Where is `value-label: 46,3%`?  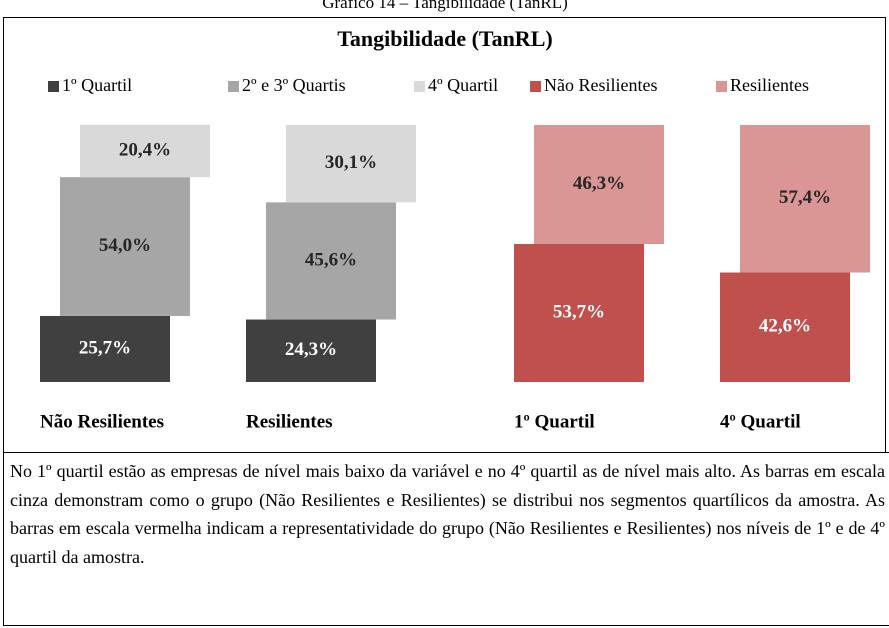 value-label: 46,3% is located at coordinates (599, 183).